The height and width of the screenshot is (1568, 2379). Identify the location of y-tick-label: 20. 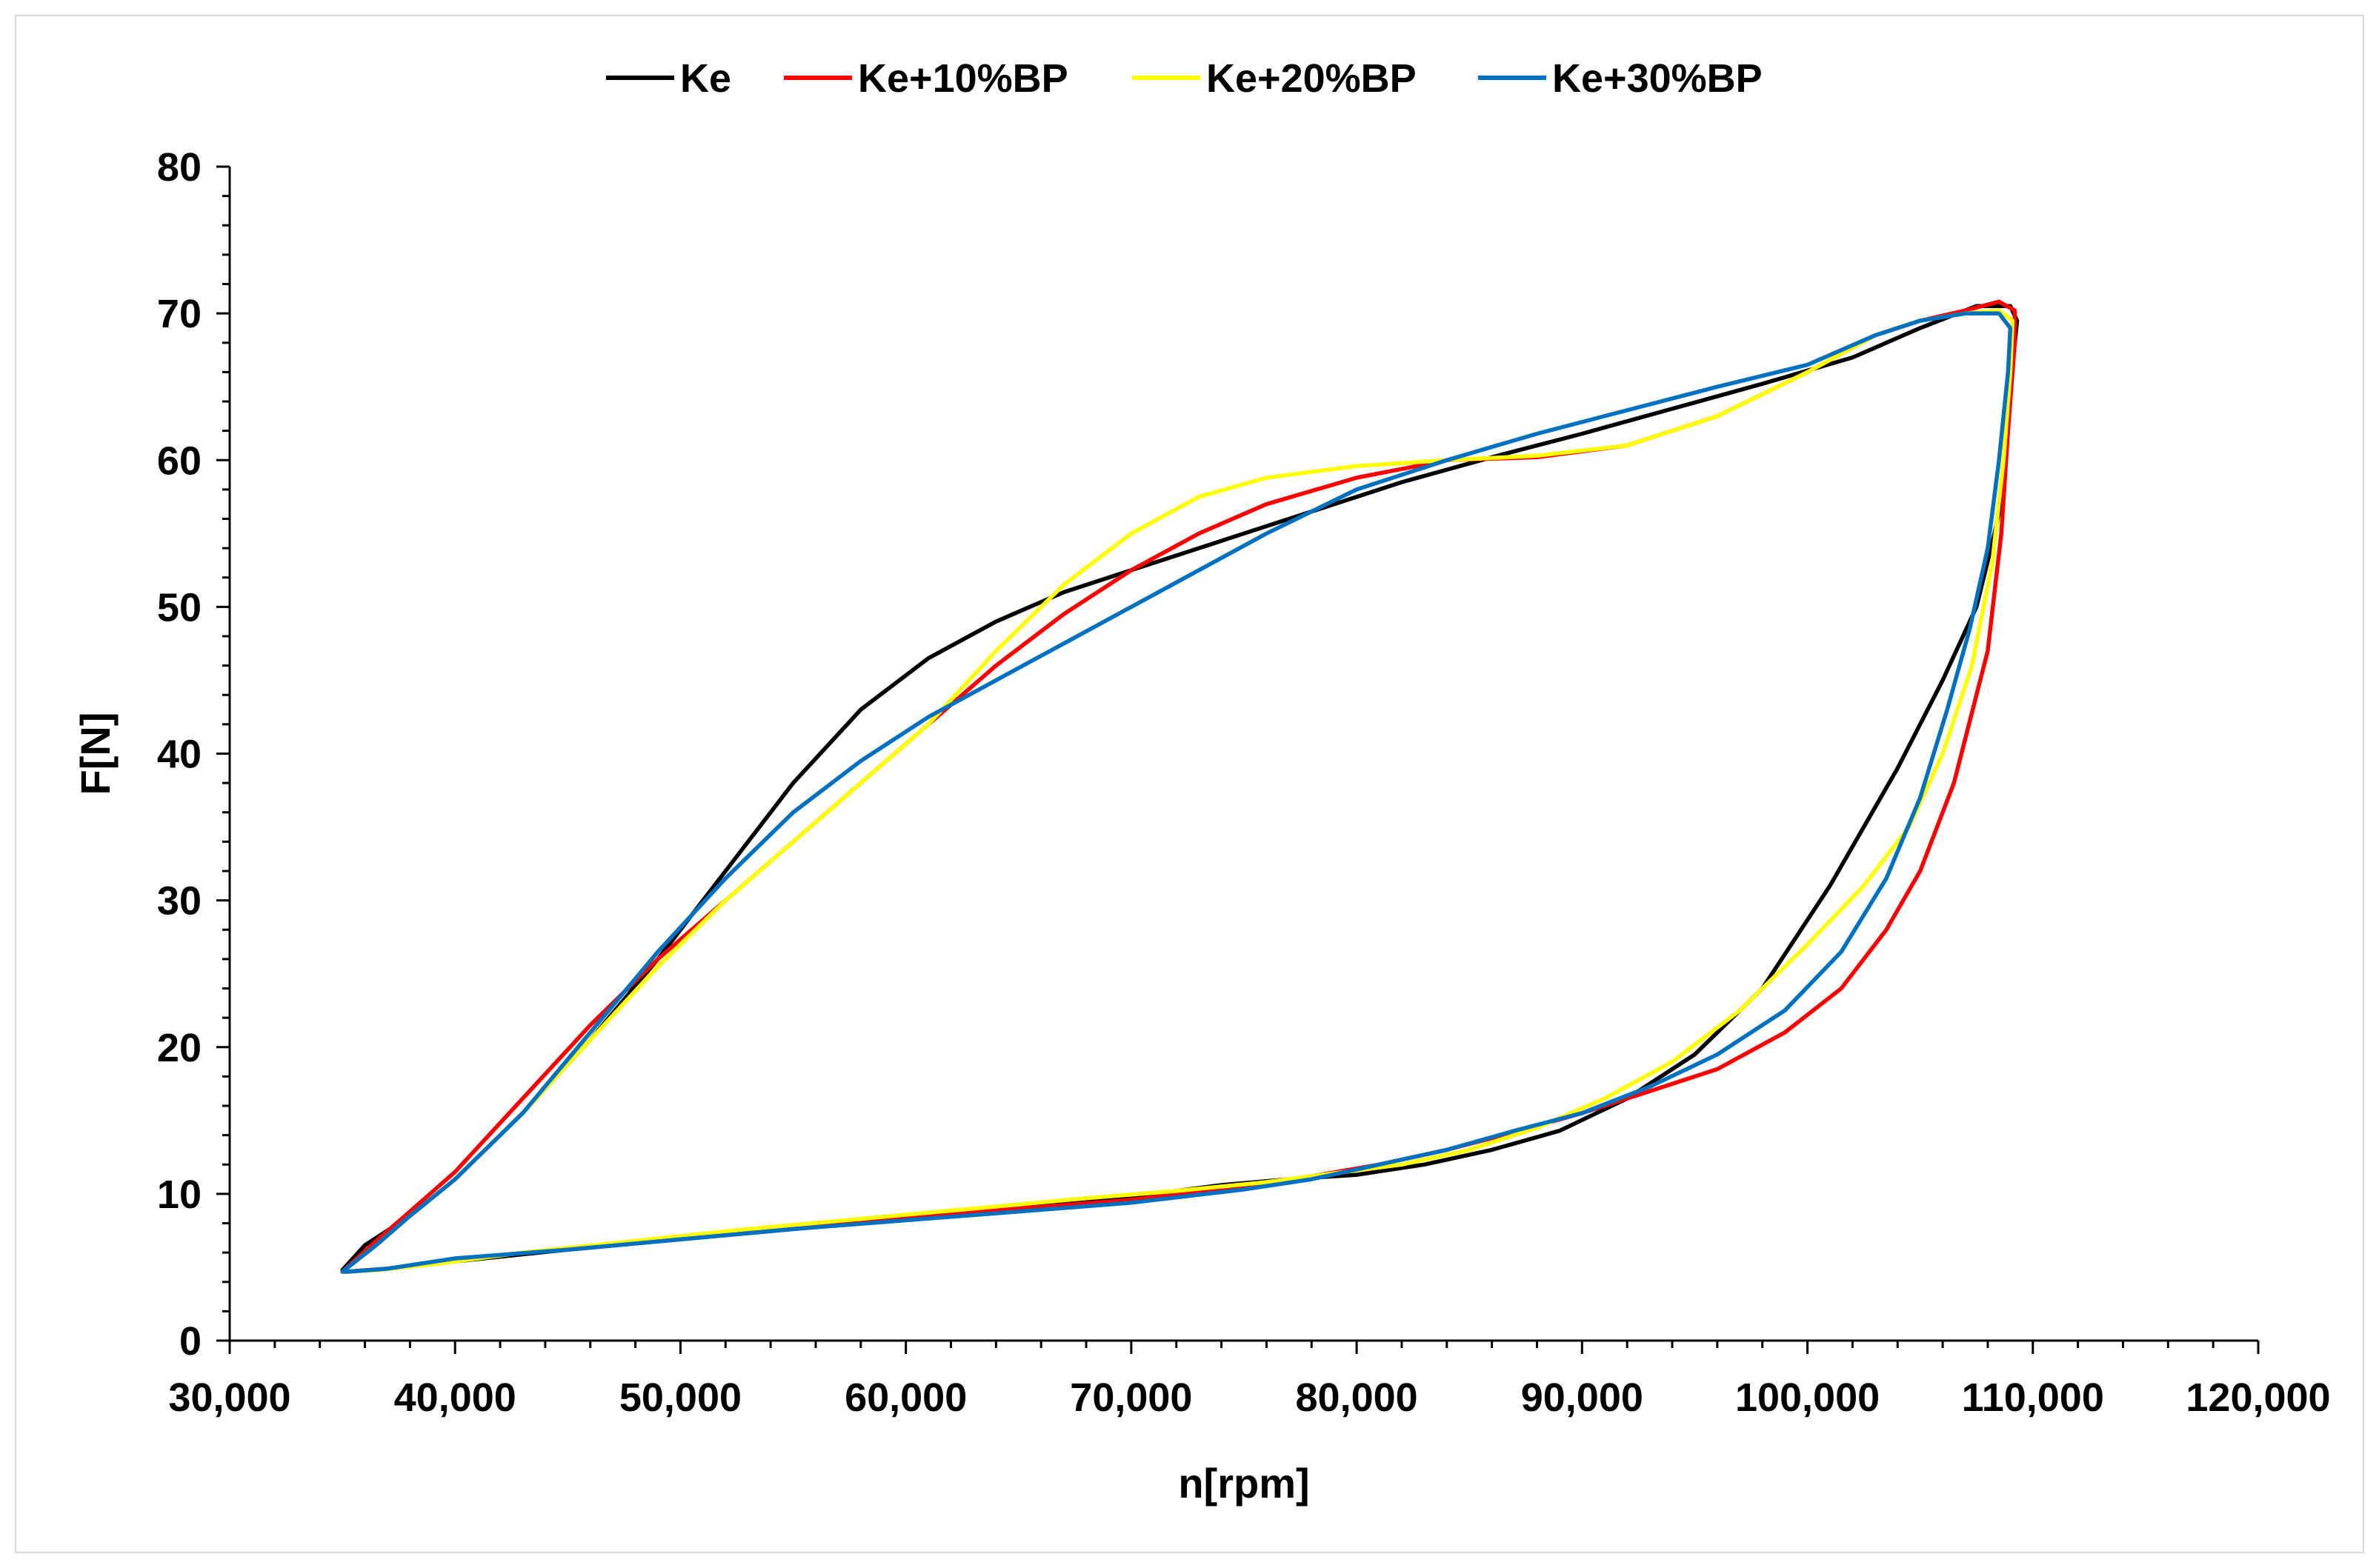
(179, 1048).